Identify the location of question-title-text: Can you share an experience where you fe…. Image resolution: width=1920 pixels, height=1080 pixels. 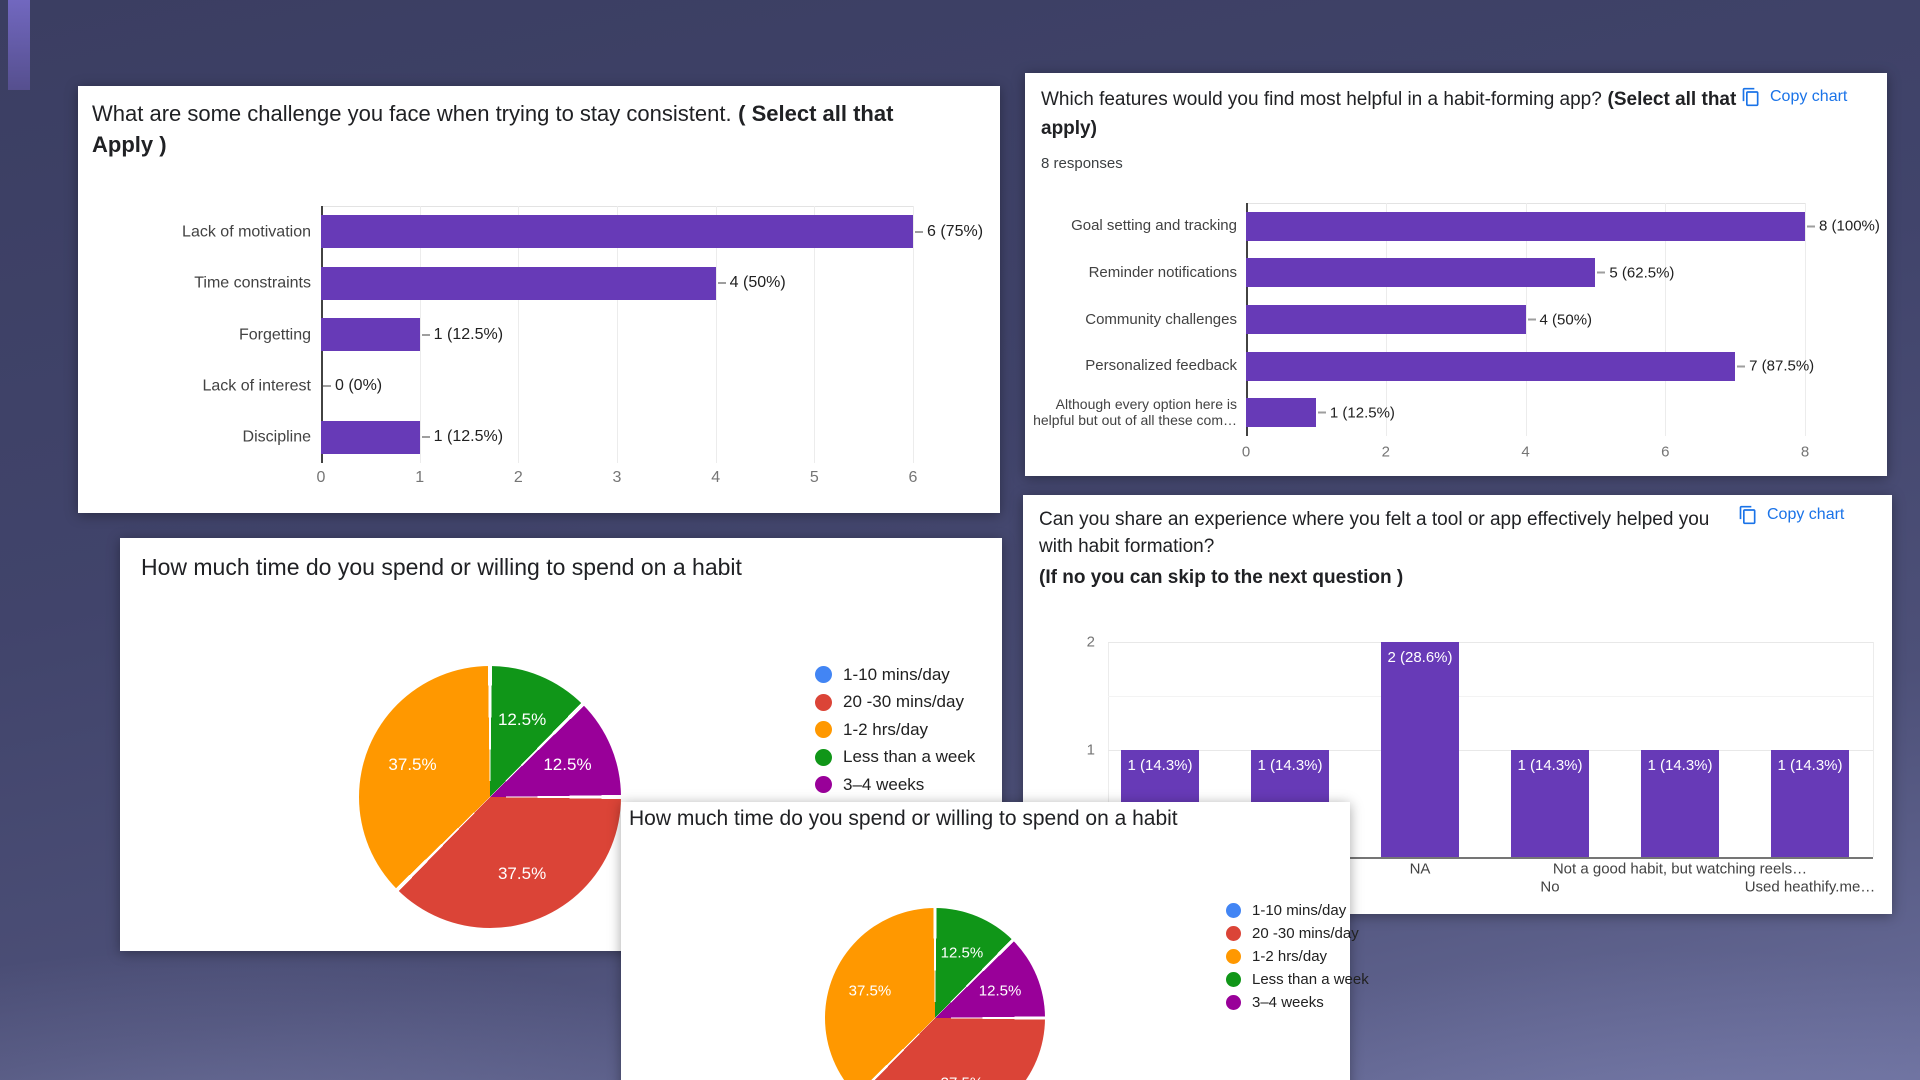
(1374, 533).